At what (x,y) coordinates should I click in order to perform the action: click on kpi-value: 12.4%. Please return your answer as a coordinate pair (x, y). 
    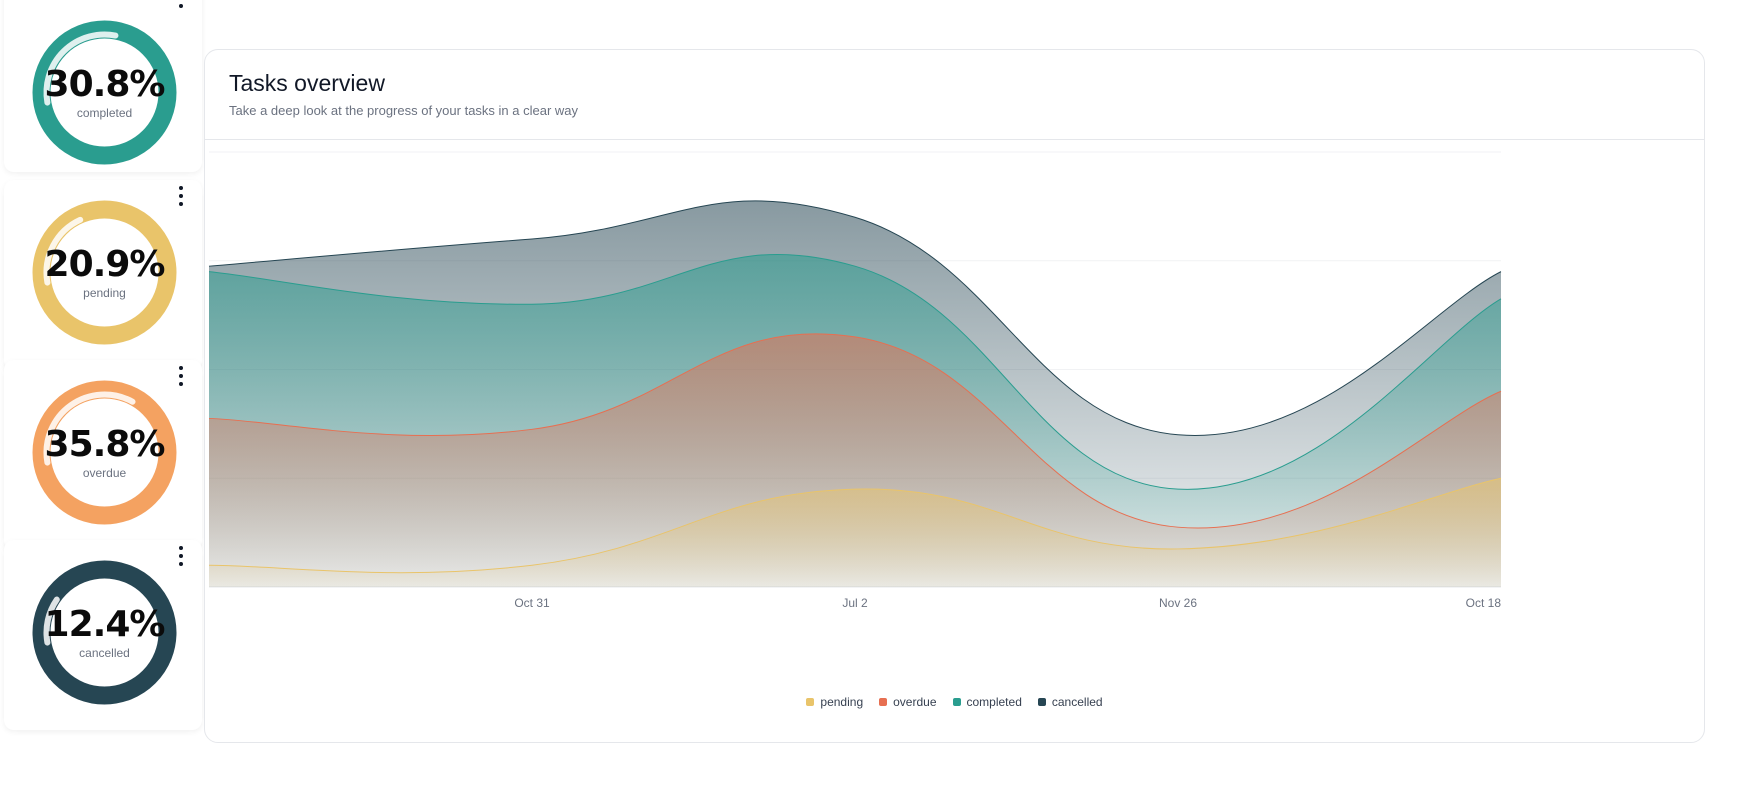
    Looking at the image, I should click on (105, 624).